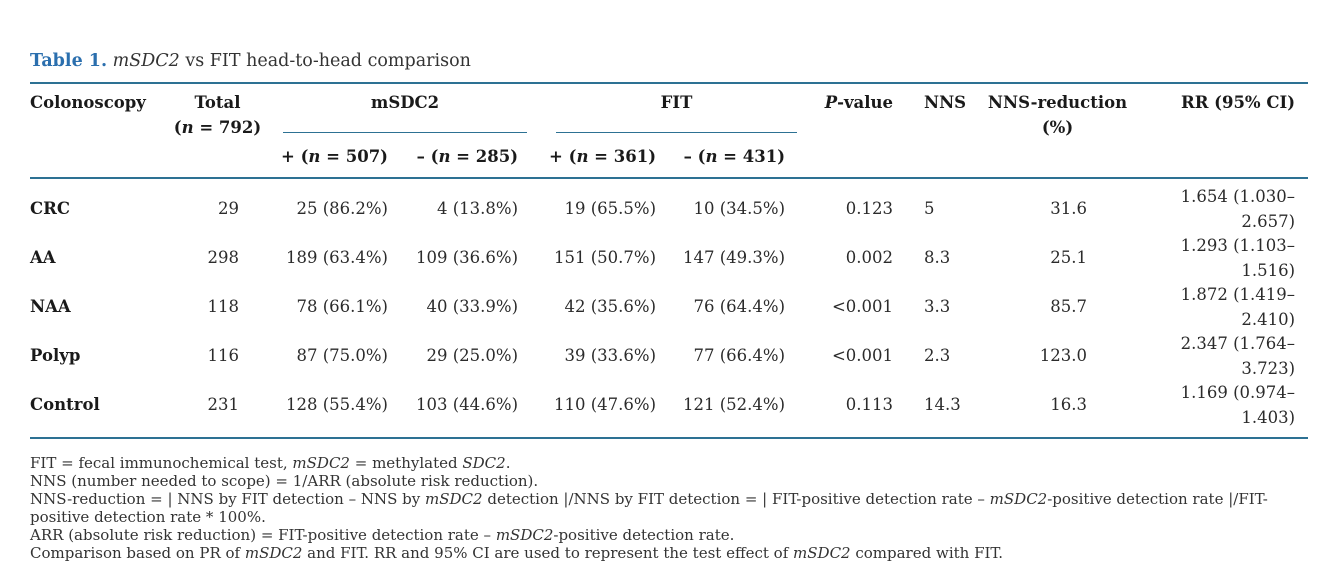  What do you see at coordinates (1238, 356) in the screenshot?
I see `cell-rr: 2.347 (1.764–3.723)` at bounding box center [1238, 356].